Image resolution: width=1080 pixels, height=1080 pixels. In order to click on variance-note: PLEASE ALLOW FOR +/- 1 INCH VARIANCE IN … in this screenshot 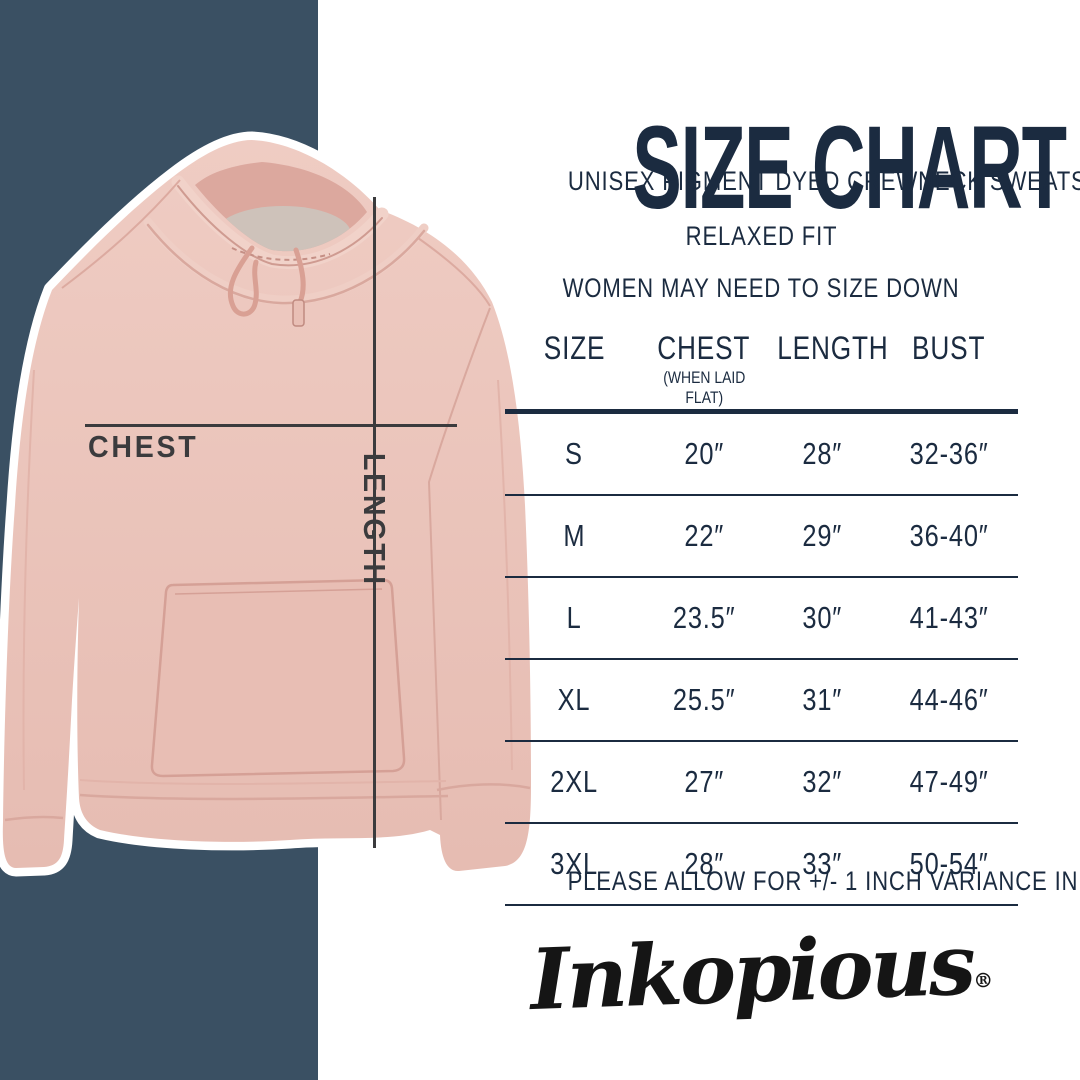, I will do `click(823, 881)`.